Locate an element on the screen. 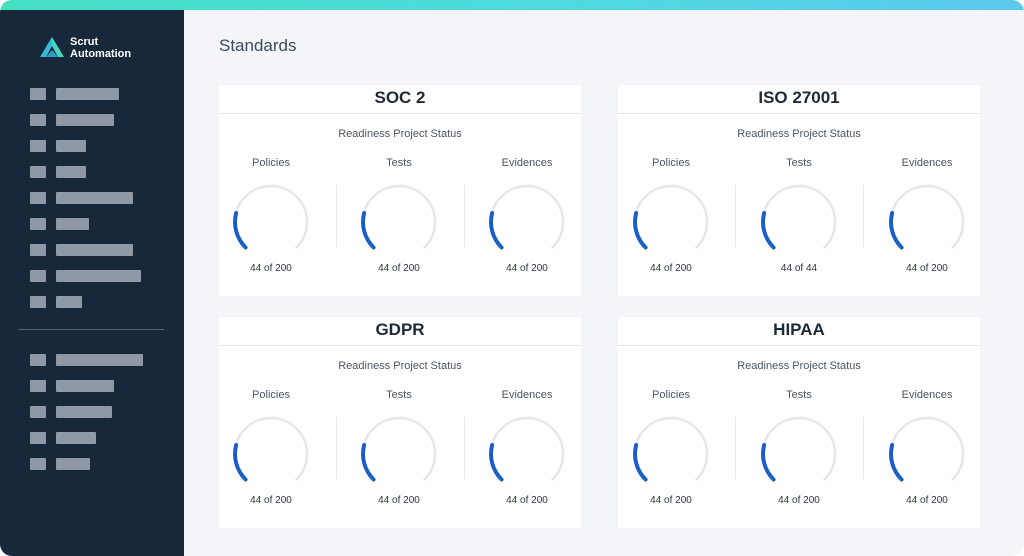  card-title: GDPR is located at coordinates (400, 331).